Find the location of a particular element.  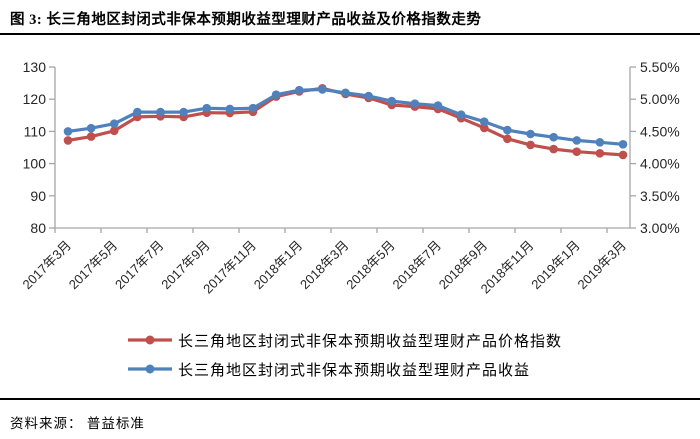

legend-label-yield: 长三角地区封闭式非保本预期收益型理财产品收益 is located at coordinates (354, 370).